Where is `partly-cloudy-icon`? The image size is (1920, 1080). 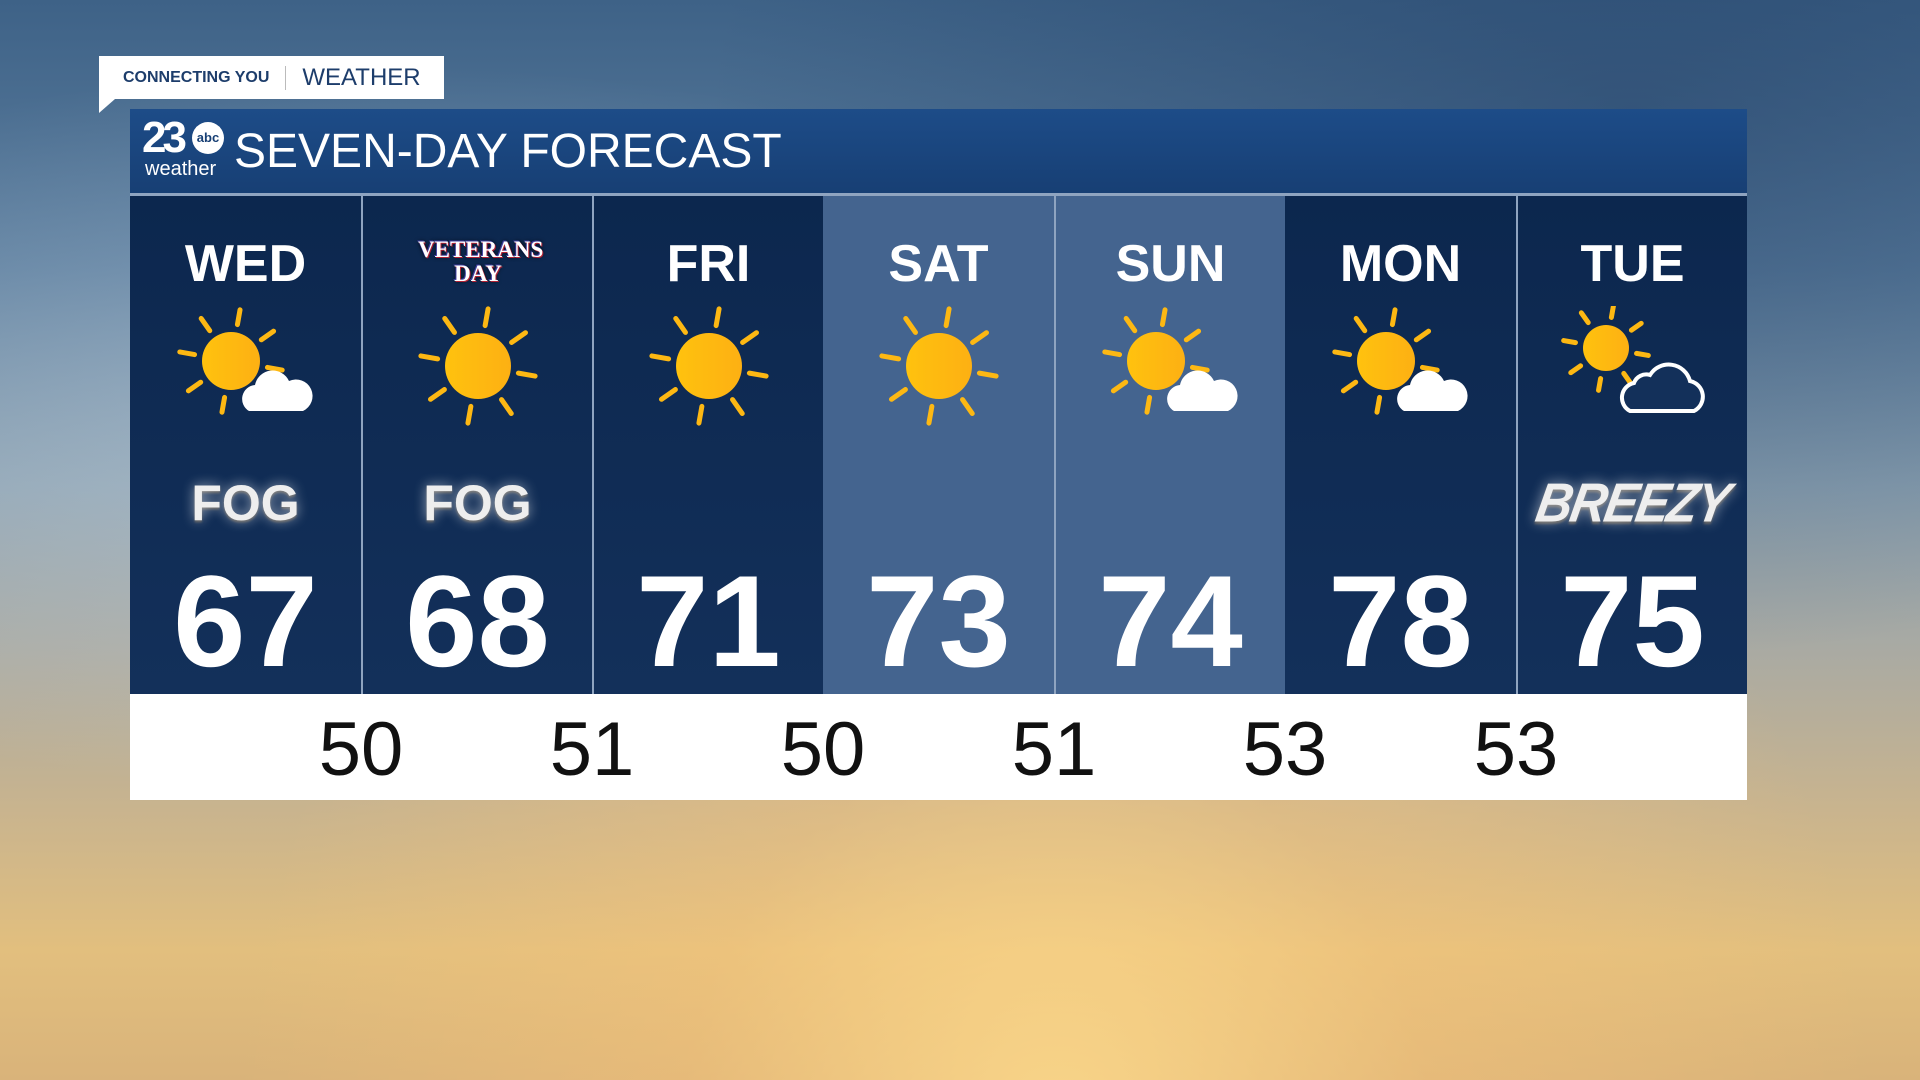 partly-cloudy-icon is located at coordinates (1633, 367).